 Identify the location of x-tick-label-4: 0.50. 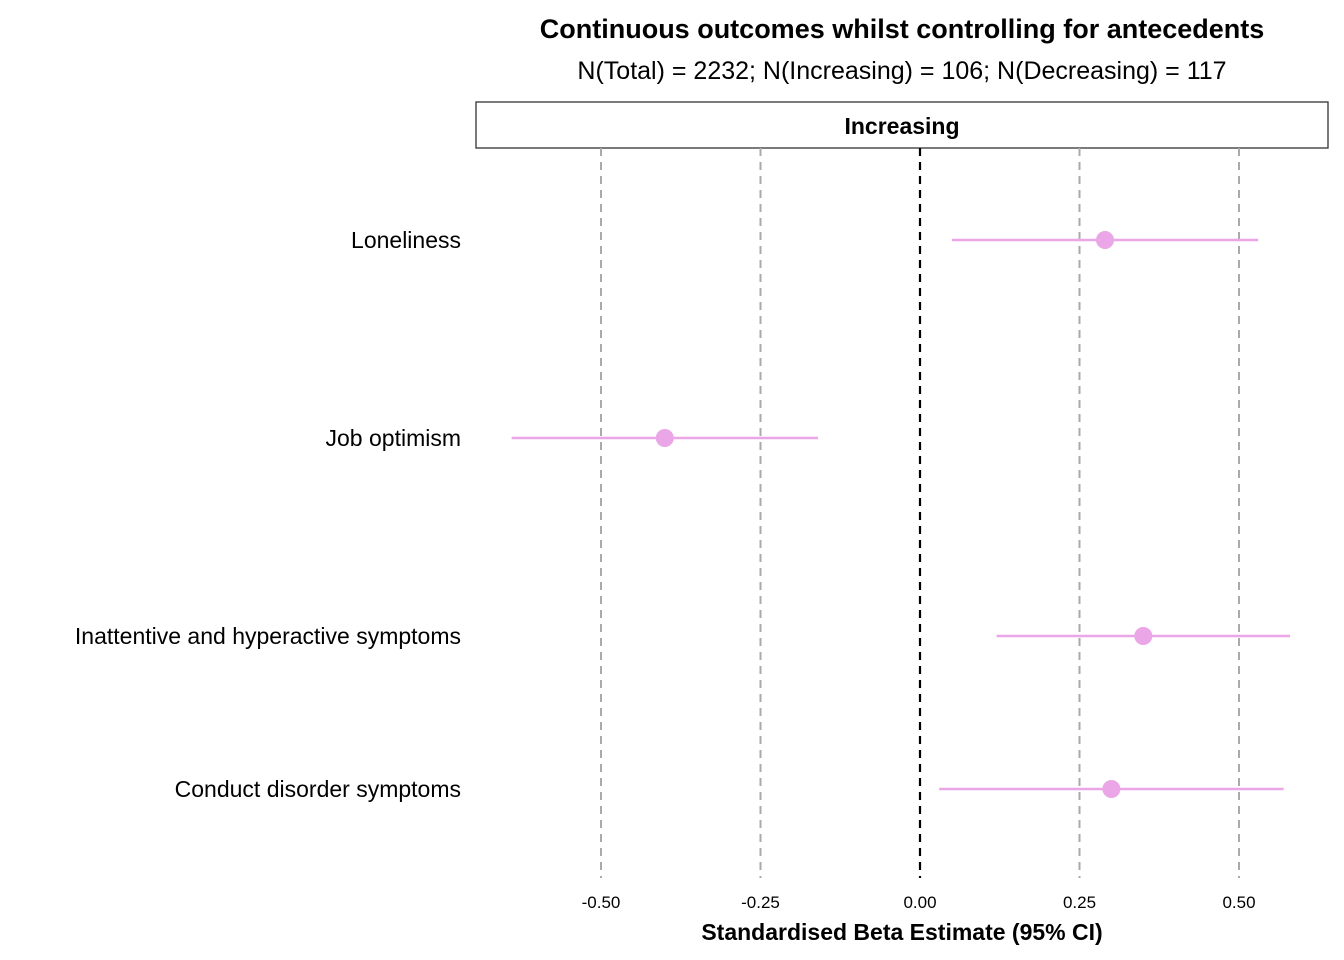
(1238, 902).